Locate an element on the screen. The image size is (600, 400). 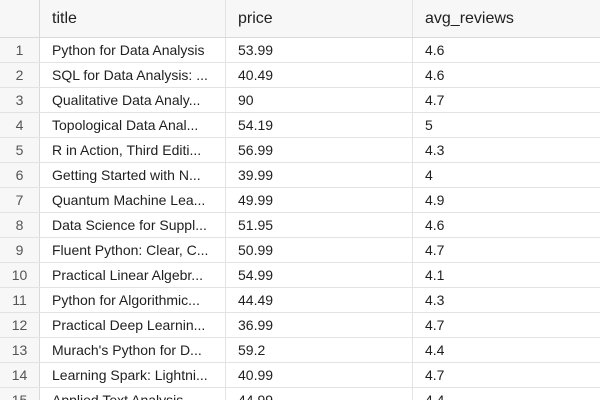
cell-text: 4.6 is located at coordinates (435, 225).